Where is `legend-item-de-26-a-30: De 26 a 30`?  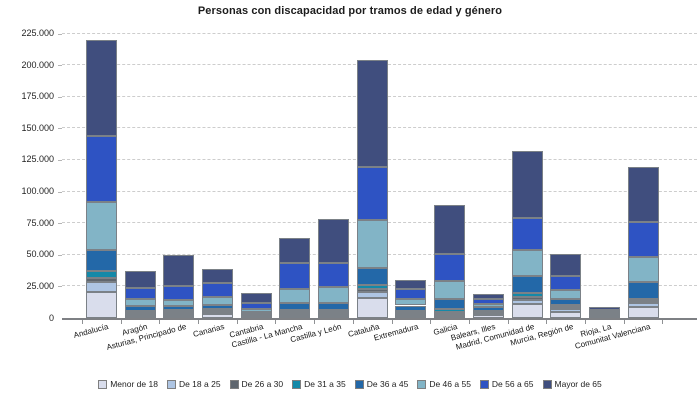 legend-item-de-26-a-30: De 26 a 30 is located at coordinates (256, 384).